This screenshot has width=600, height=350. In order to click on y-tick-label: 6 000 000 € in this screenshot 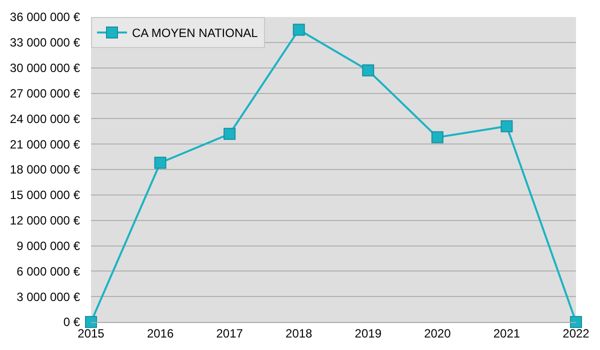, I will do `click(48, 271)`.